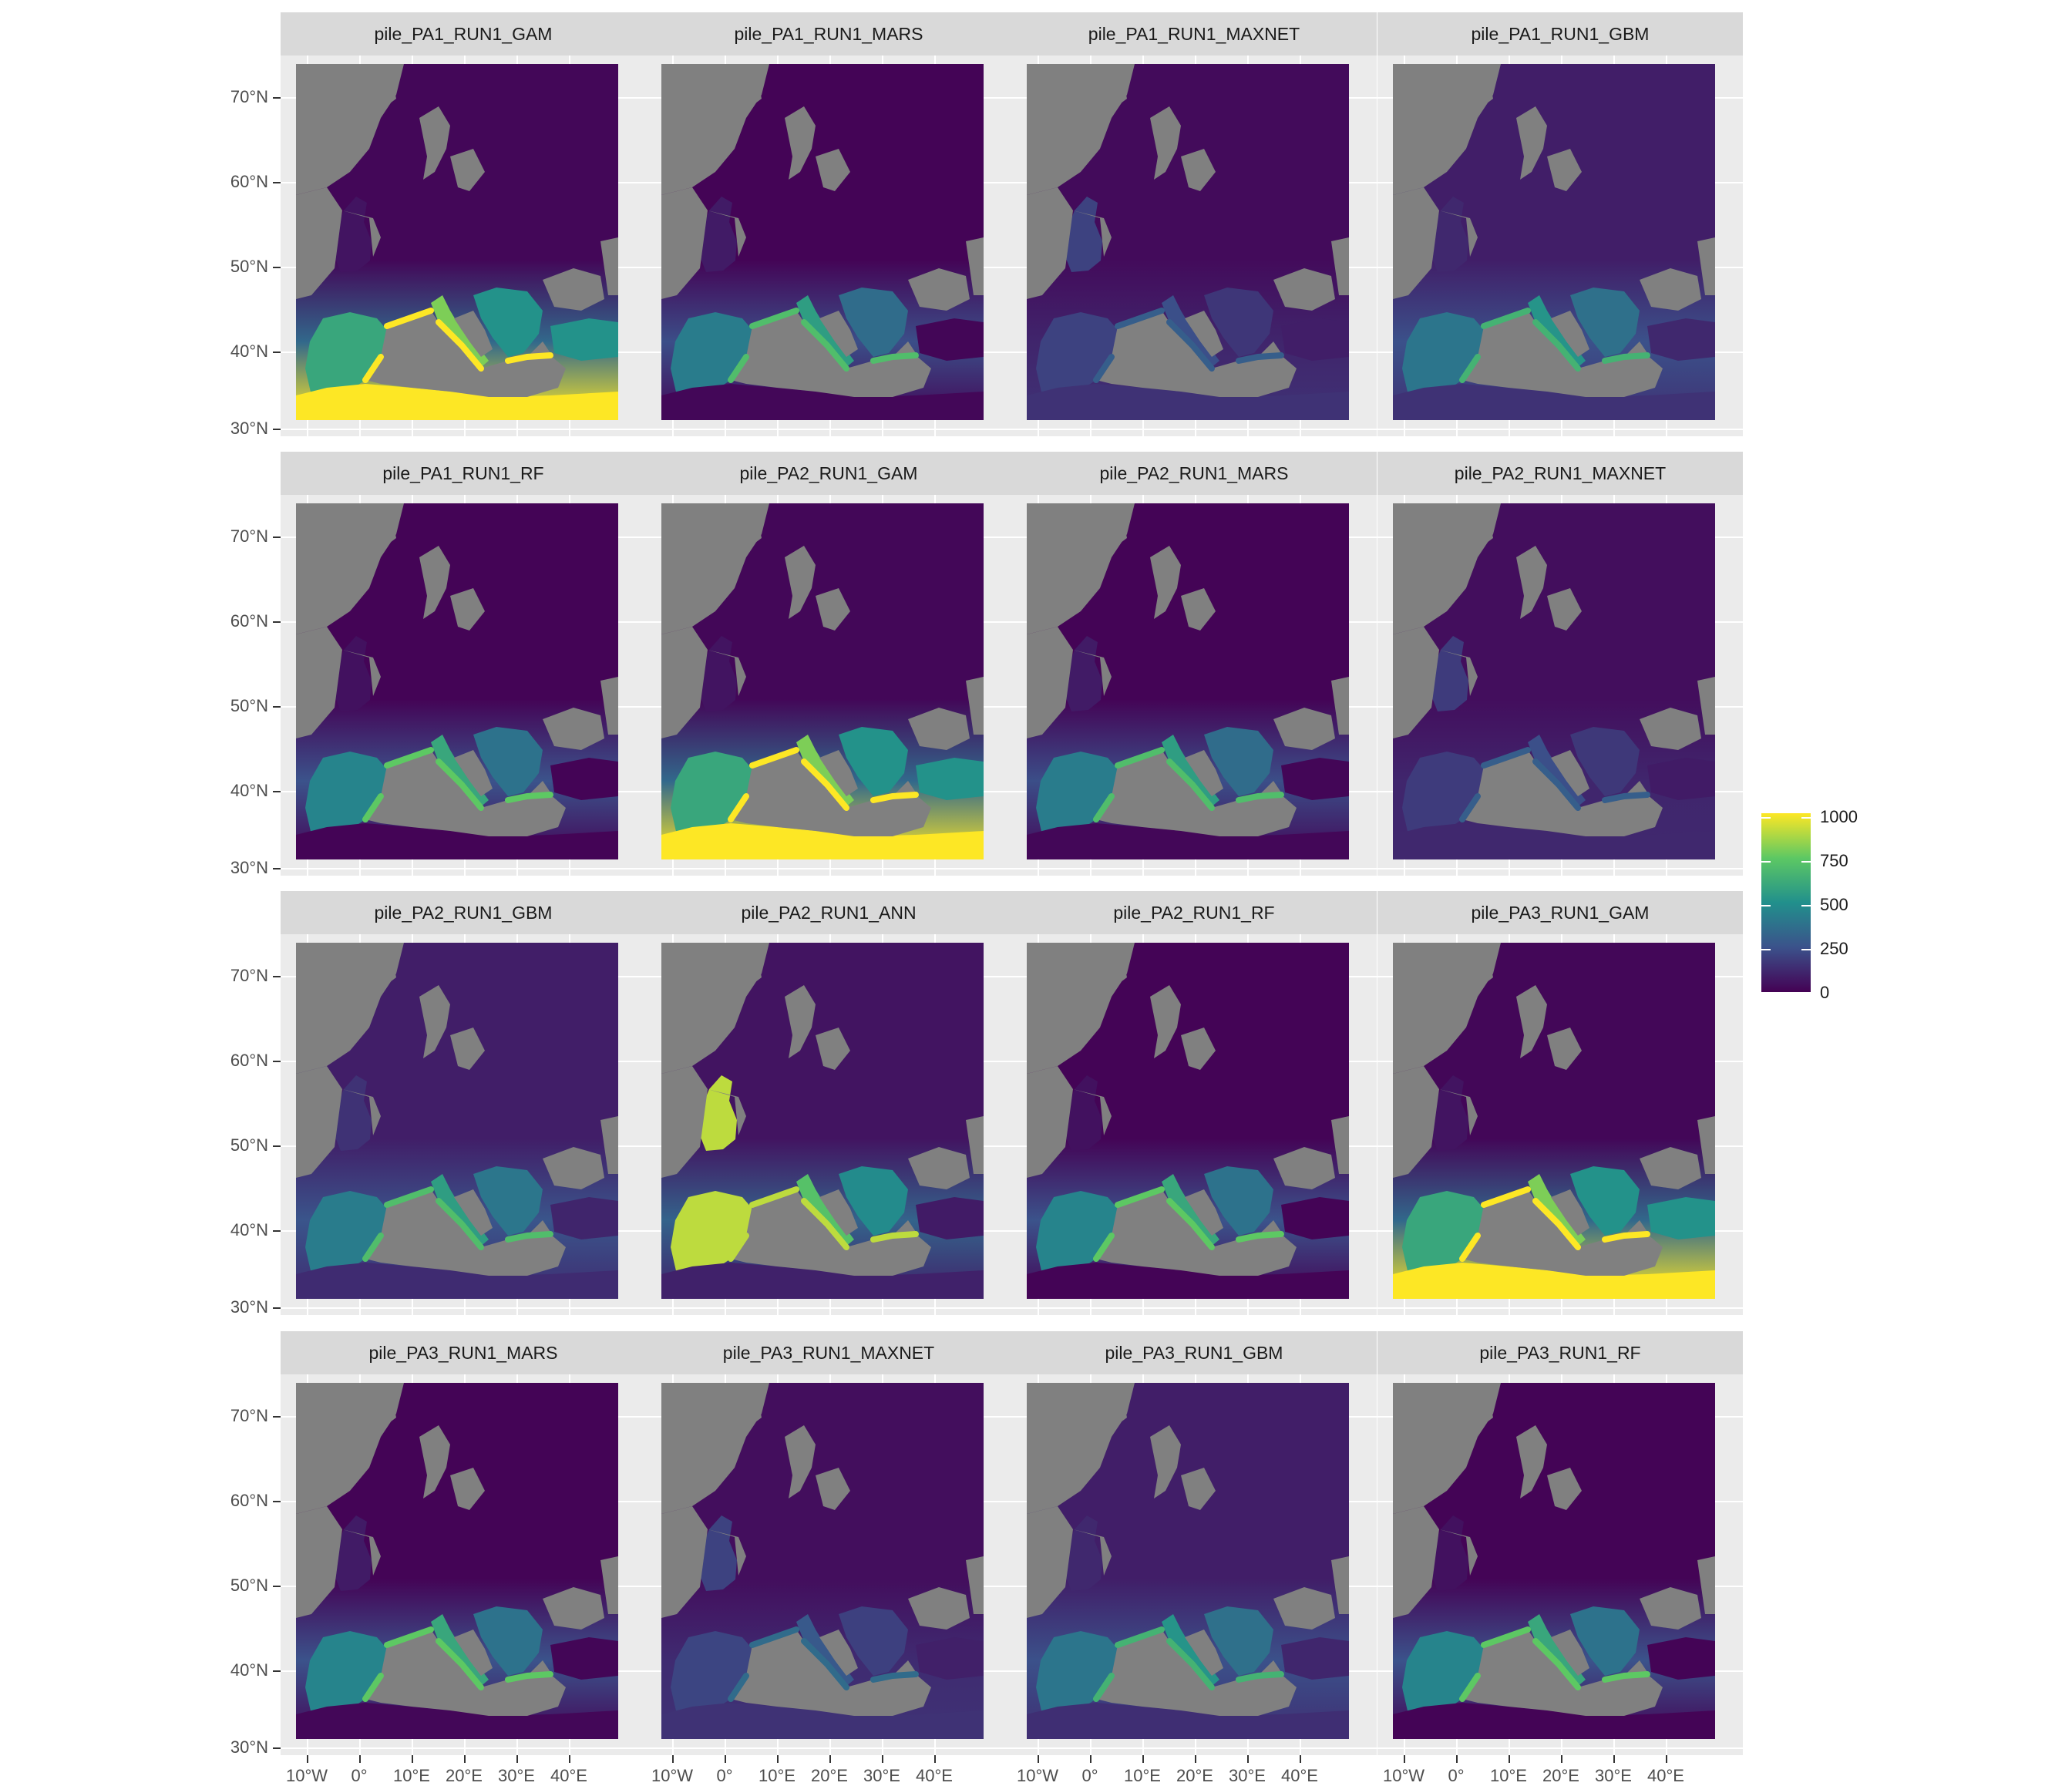 This screenshot has height=1786, width=2072. What do you see at coordinates (249, 1145) in the screenshot?
I see `y-tick-label: 50°N` at bounding box center [249, 1145].